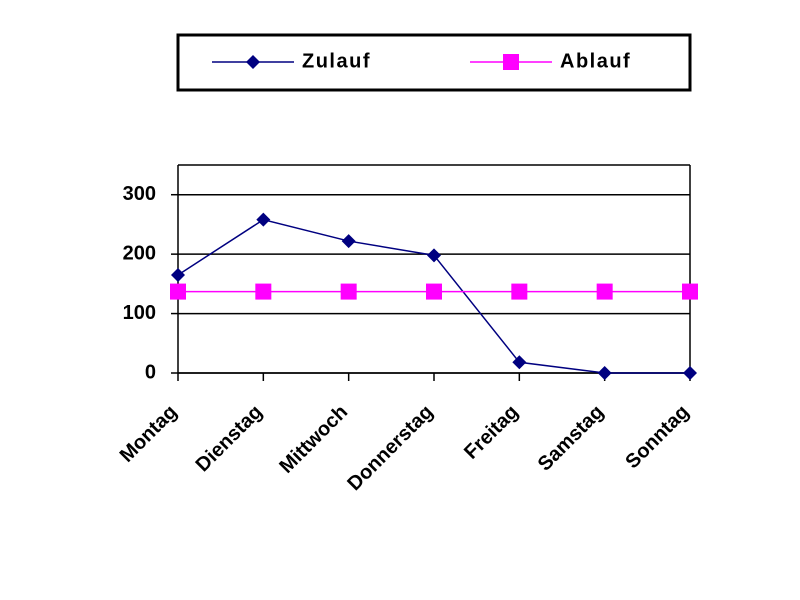 Image resolution: width=800 pixels, height=600 pixels. I want to click on legend-label: Ablauf, so click(595, 61).